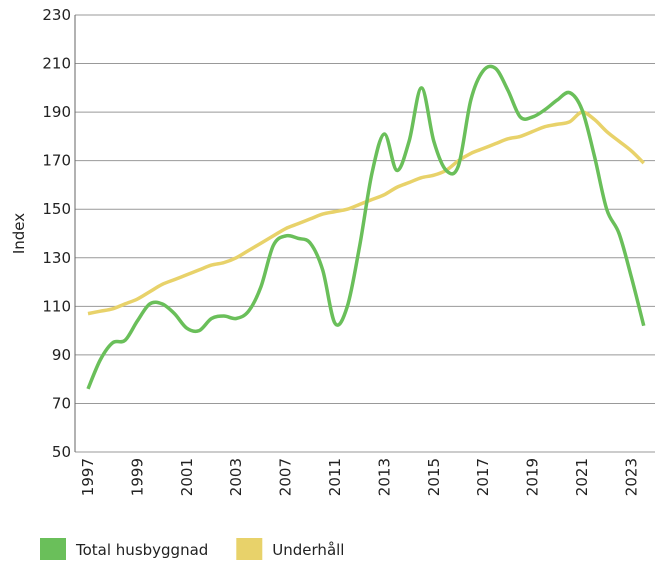  I want to click on x-tick-label: 2011, so click(335, 477).